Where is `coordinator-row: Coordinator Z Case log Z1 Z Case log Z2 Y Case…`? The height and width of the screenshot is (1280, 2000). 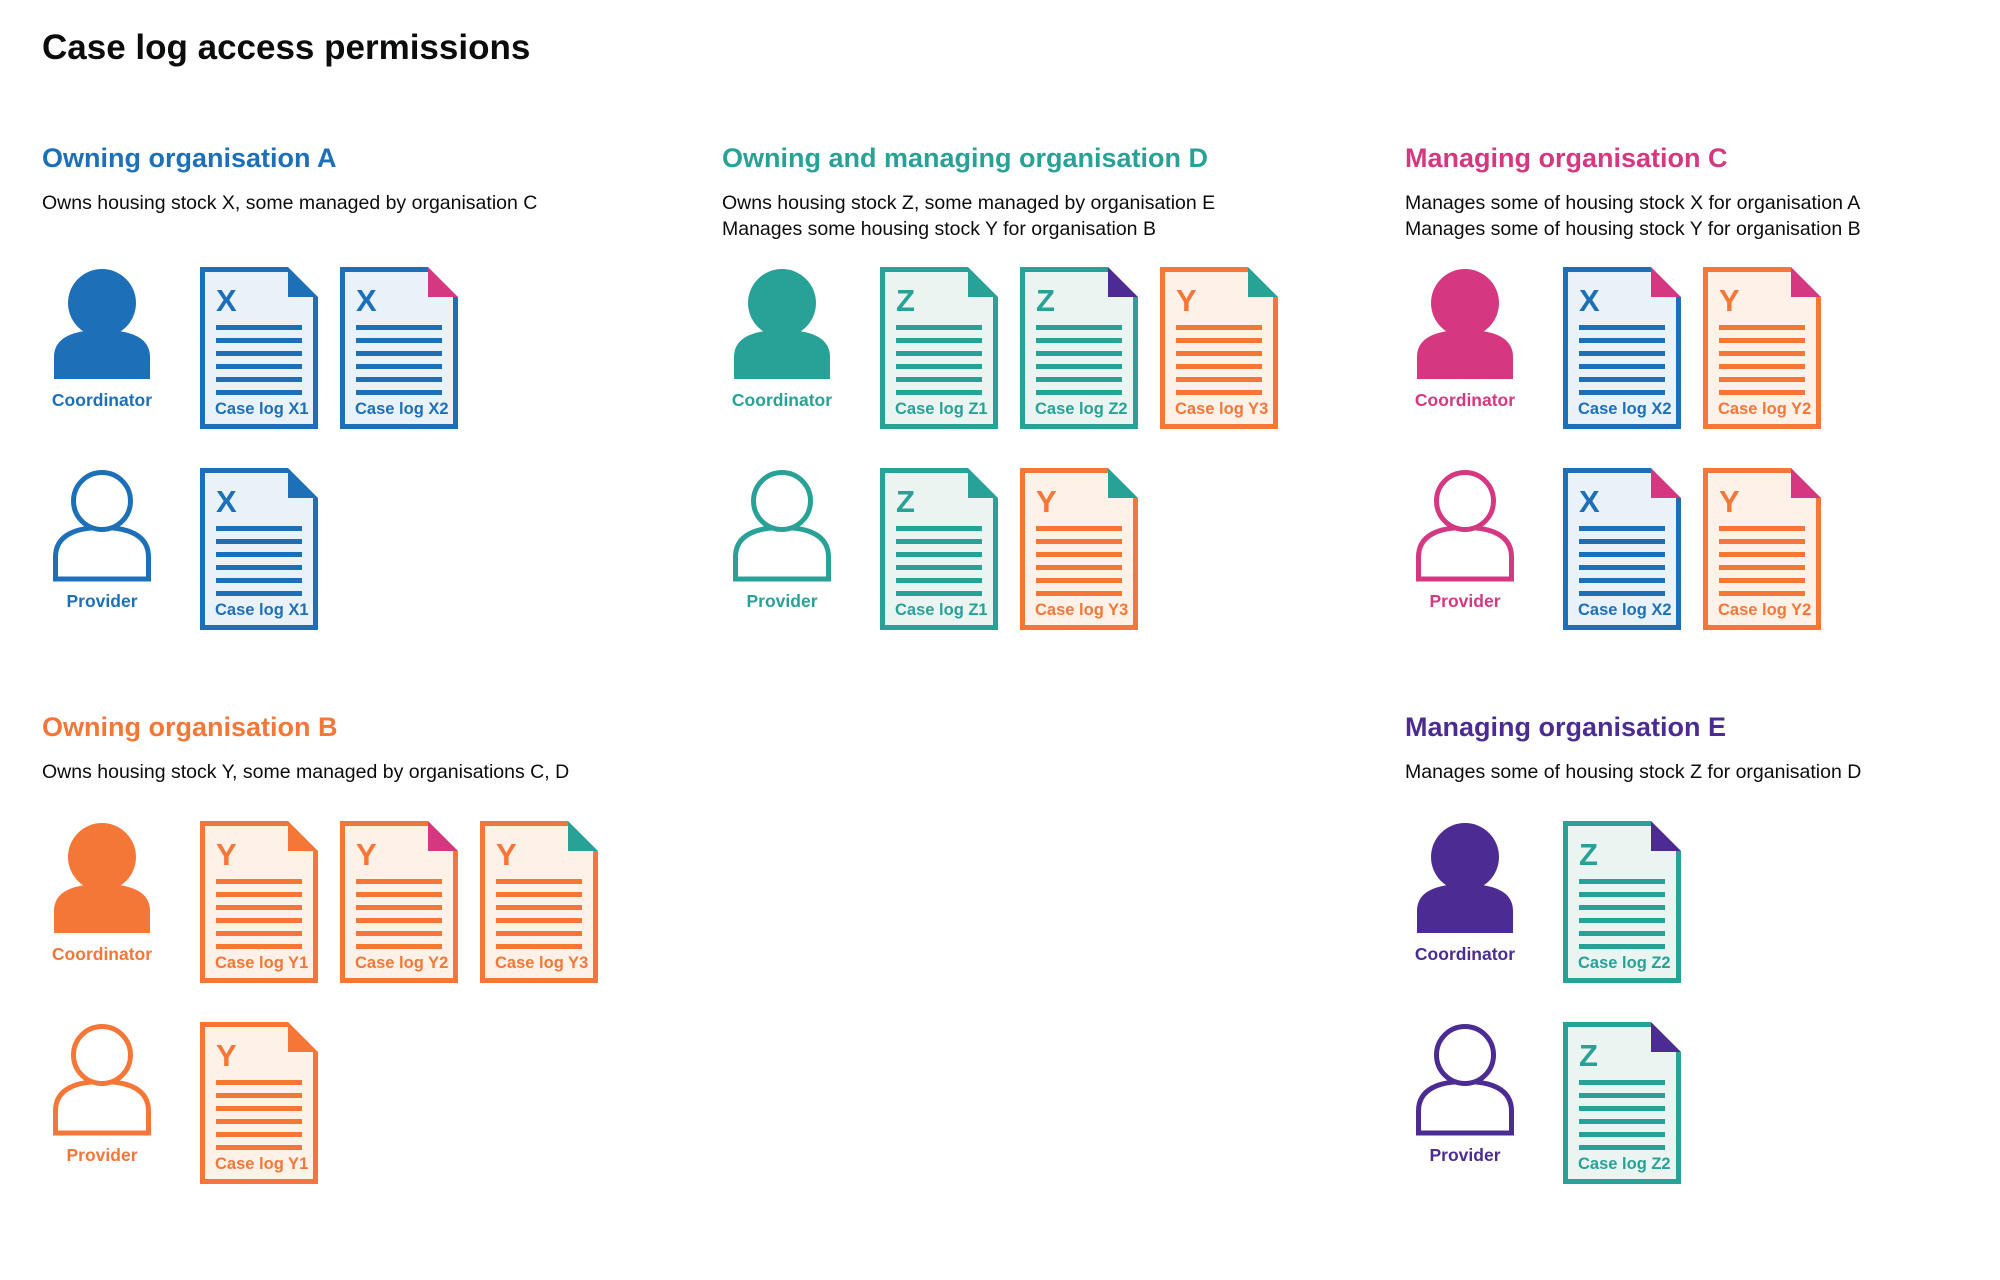 coordinator-row: Coordinator Z Case log Z1 Z Case log Z2 Y Case… is located at coordinates (1000, 348).